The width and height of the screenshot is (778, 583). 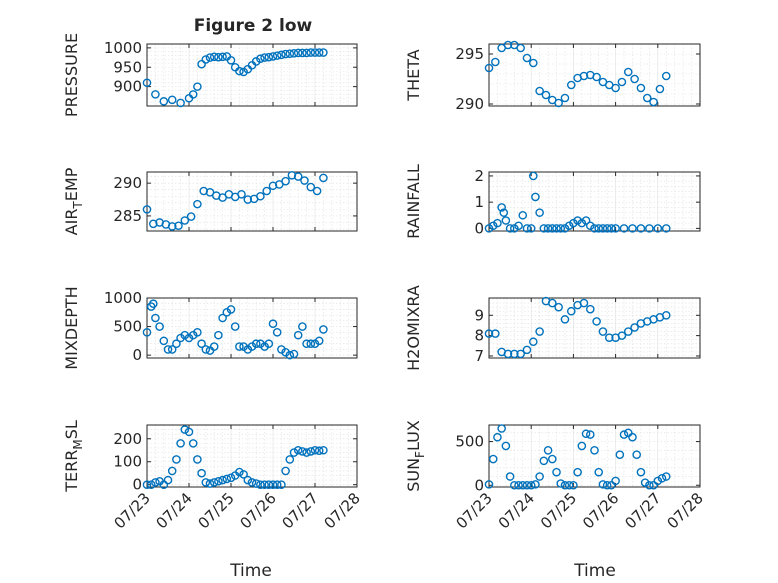 I want to click on subplot-theta: 290 295 THETA, so click(x=552, y=76).